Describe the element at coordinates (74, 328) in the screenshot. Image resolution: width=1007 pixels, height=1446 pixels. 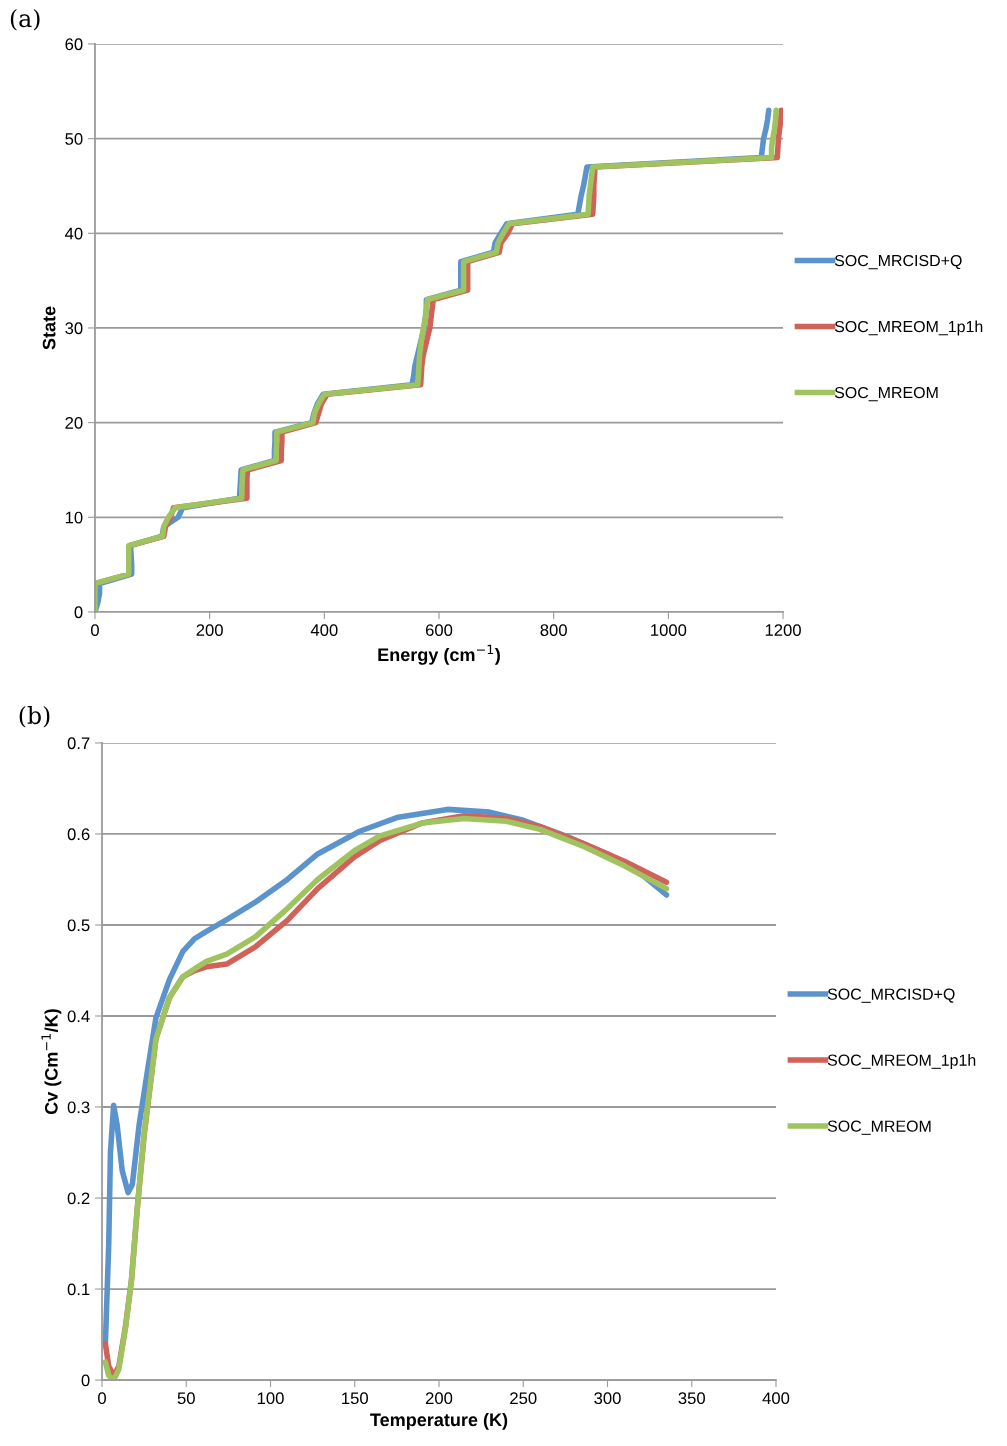
I see `y-tick-label: 30` at that location.